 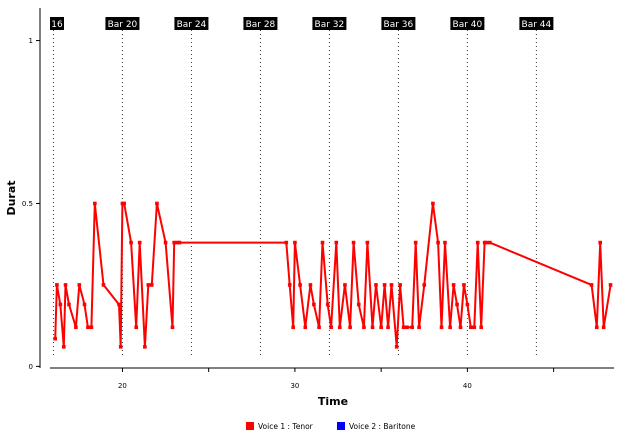 I want to click on x-axis-title: Time, so click(x=333, y=401).